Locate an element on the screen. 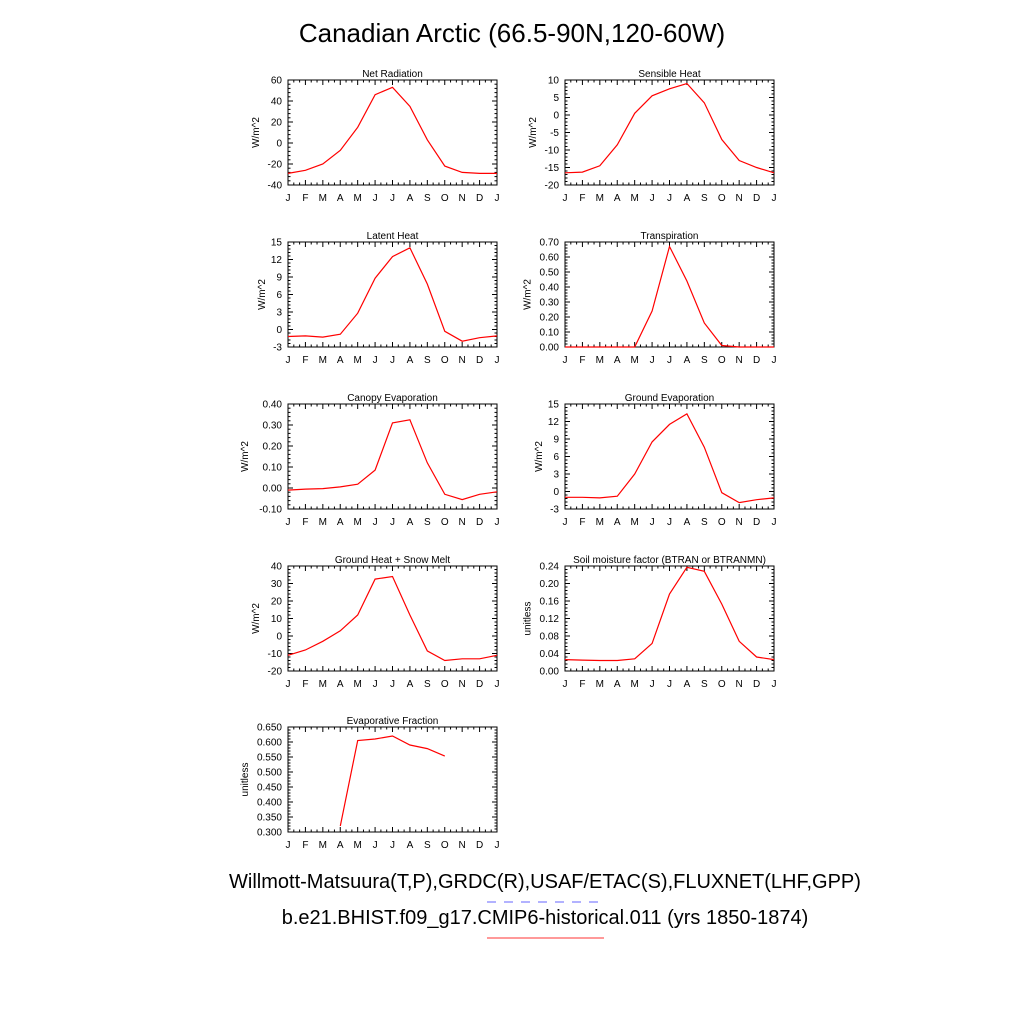  panel-title: Latent Heat is located at coordinates (393, 236).